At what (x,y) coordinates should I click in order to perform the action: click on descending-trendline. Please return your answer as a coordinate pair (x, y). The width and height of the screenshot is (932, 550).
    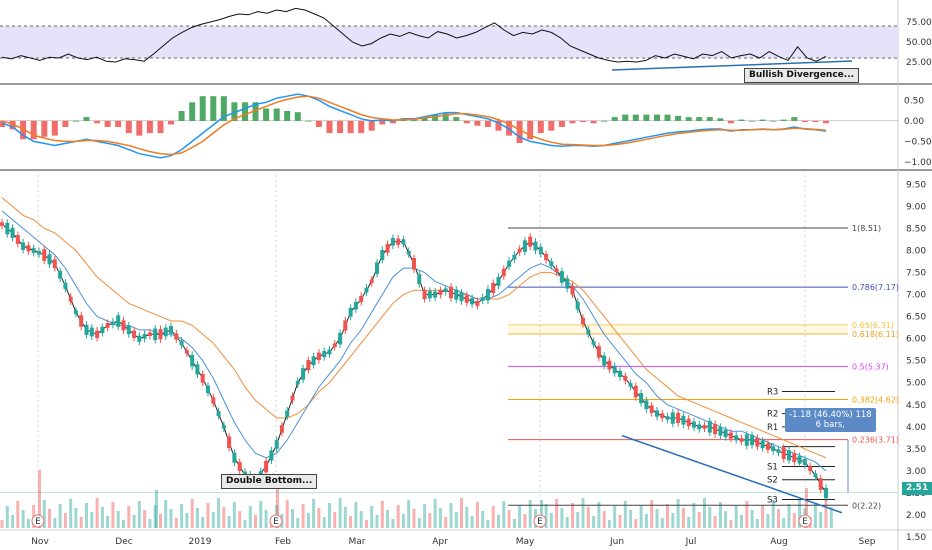
    Looking at the image, I should click on (732, 474).